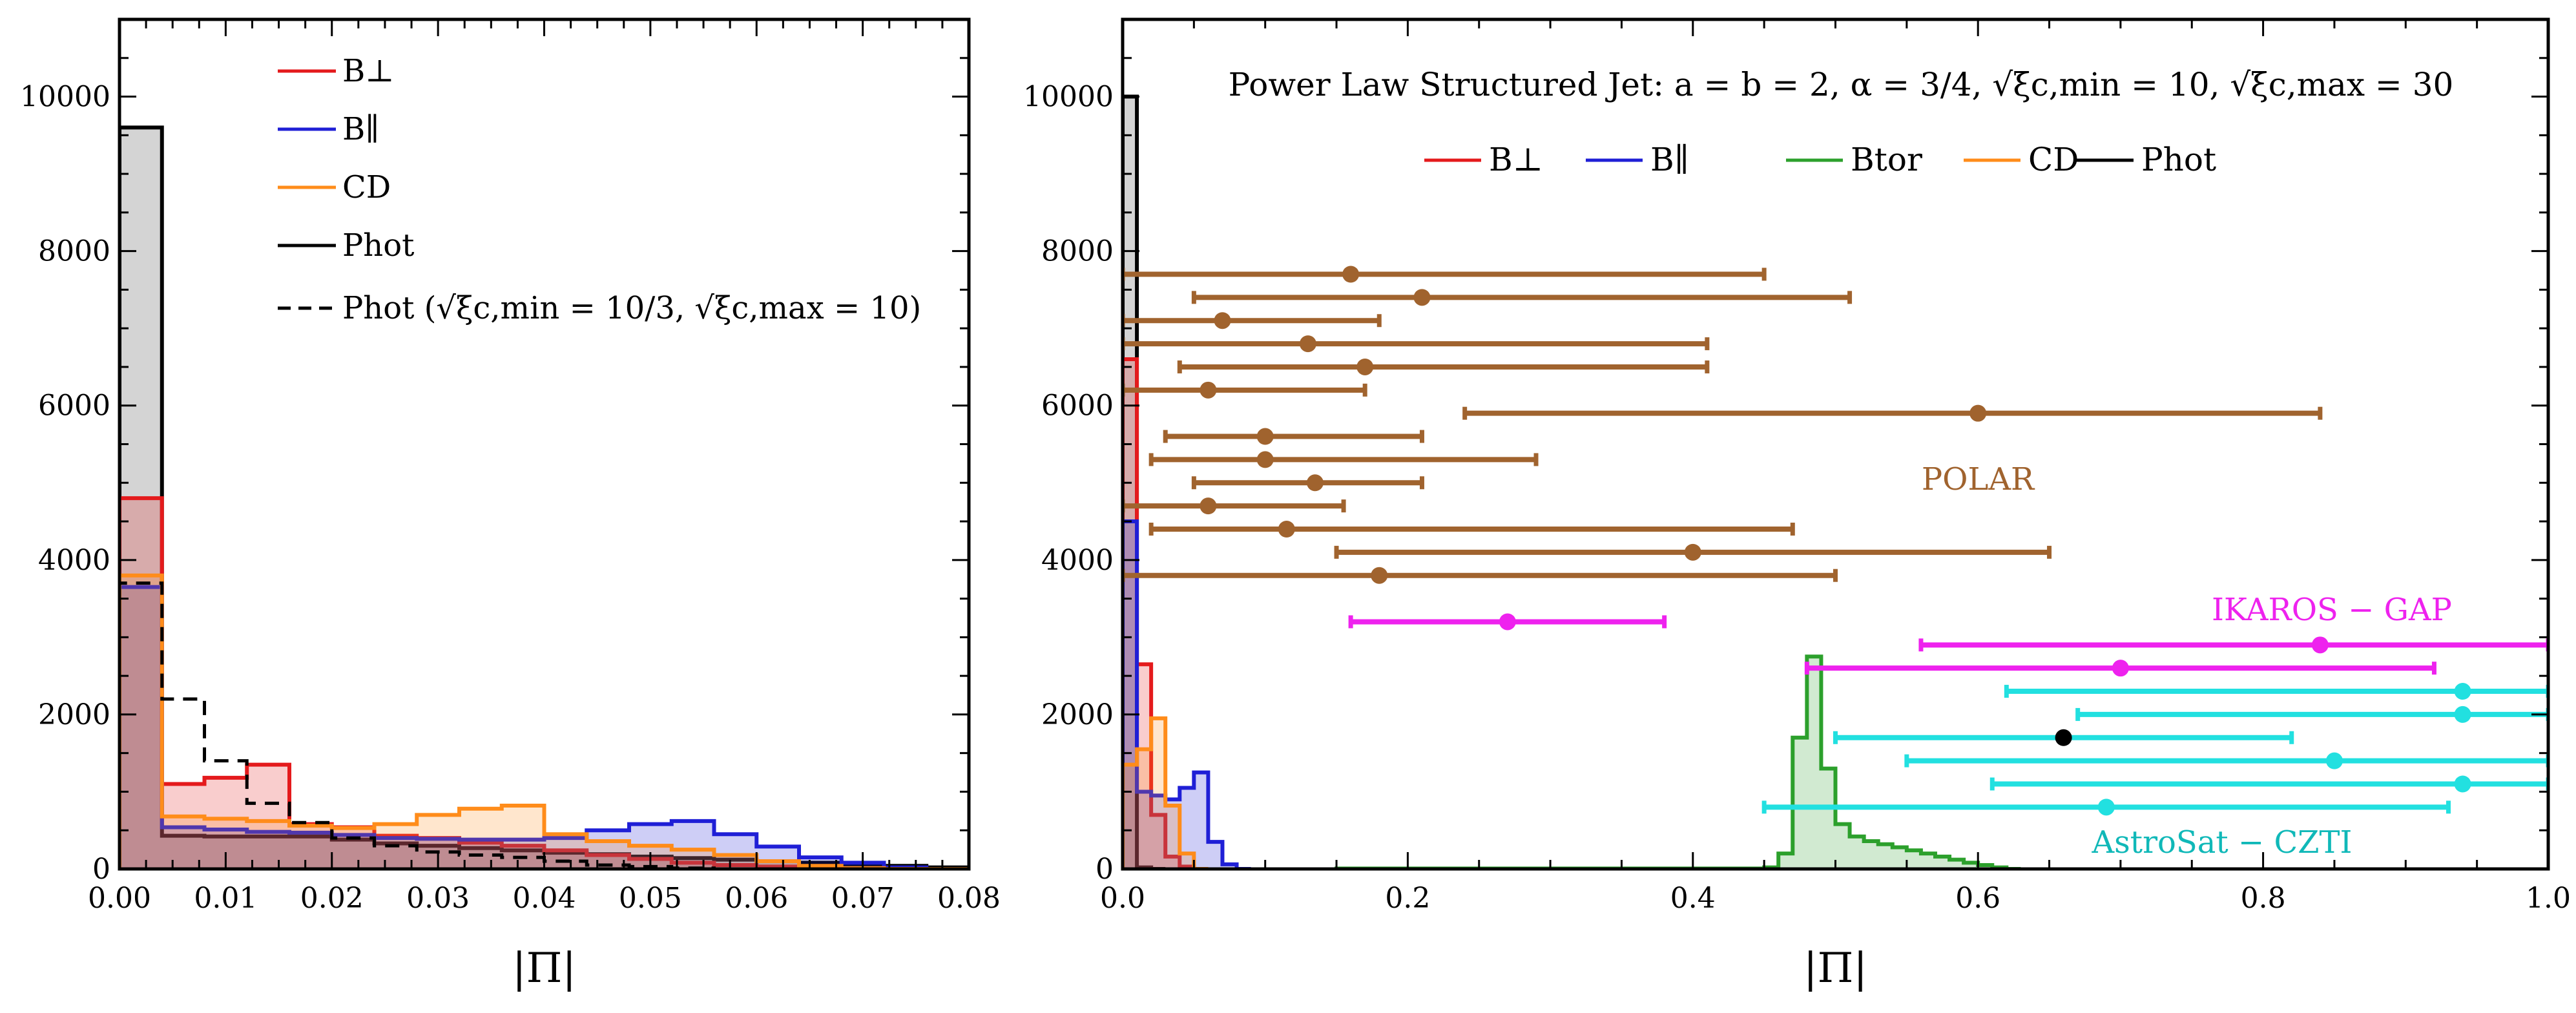 This screenshot has width=2576, height=1013. I want to click on x-tick-label: 0.04, so click(544, 898).